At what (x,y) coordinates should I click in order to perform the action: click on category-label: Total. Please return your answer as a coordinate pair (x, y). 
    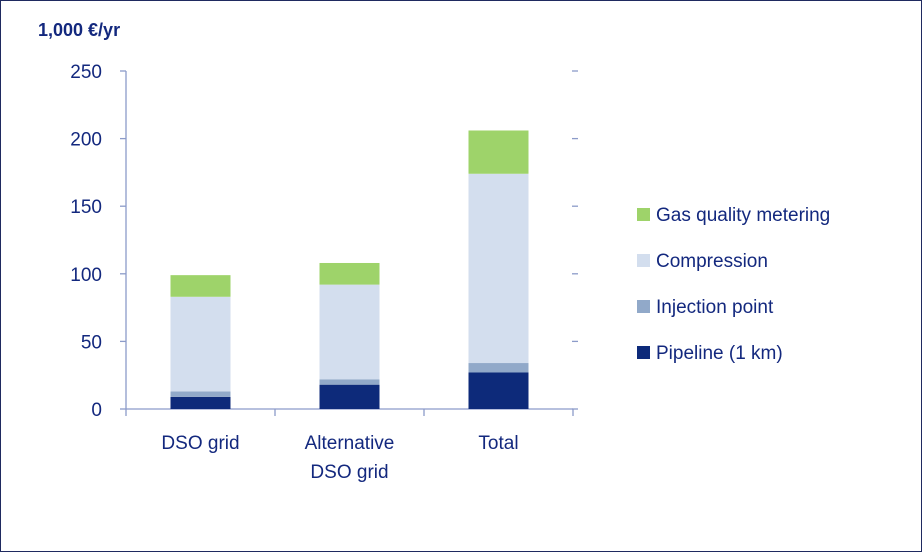
    Looking at the image, I should click on (498, 443).